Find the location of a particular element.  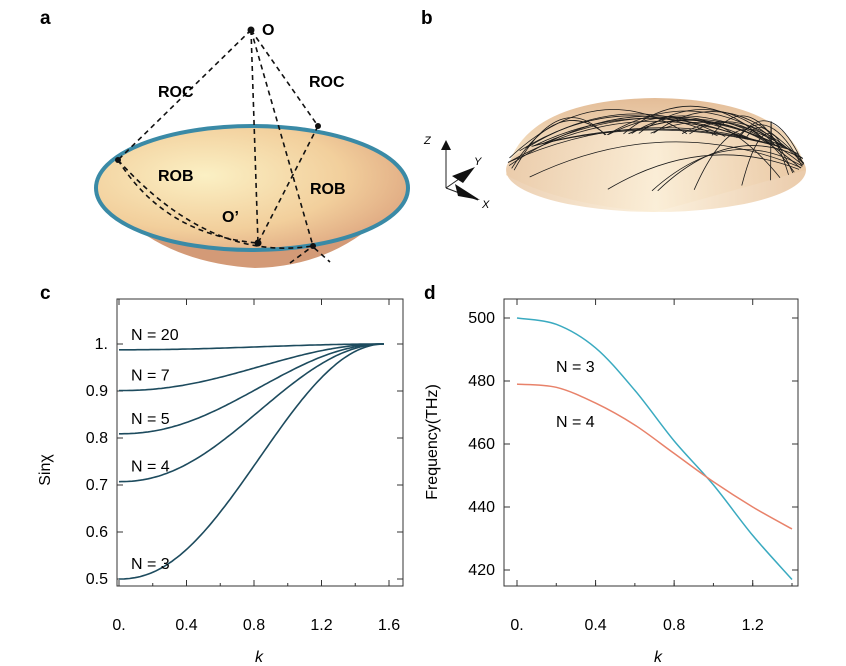

y-tick-label: 0.7 is located at coordinates (97, 485).